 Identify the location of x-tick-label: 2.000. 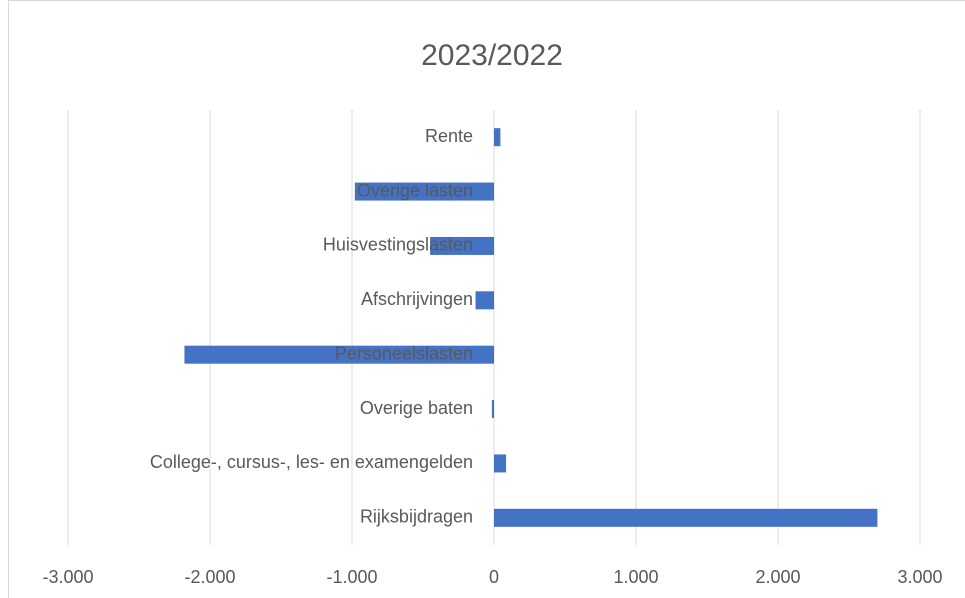
(777, 577).